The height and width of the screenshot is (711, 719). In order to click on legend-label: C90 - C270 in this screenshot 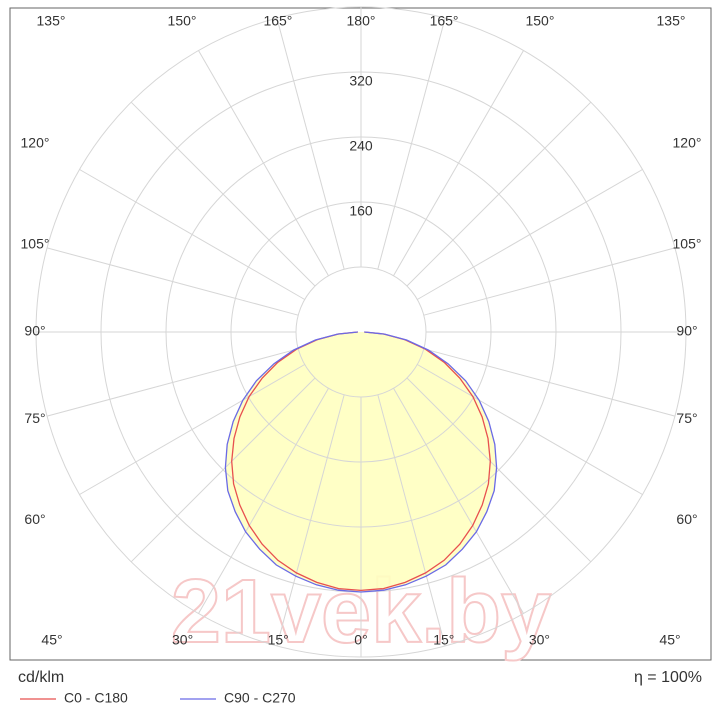, I will do `click(260, 698)`.